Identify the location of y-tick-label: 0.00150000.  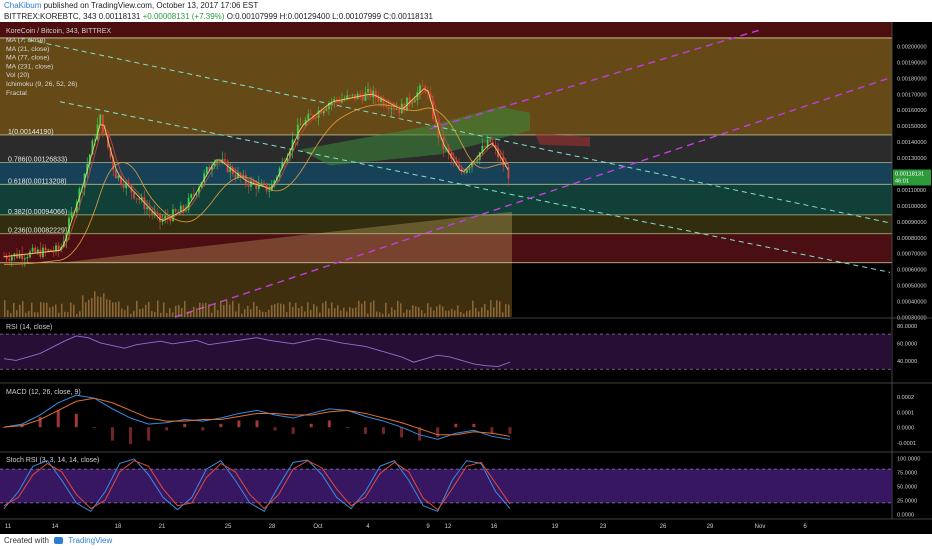
(912, 127).